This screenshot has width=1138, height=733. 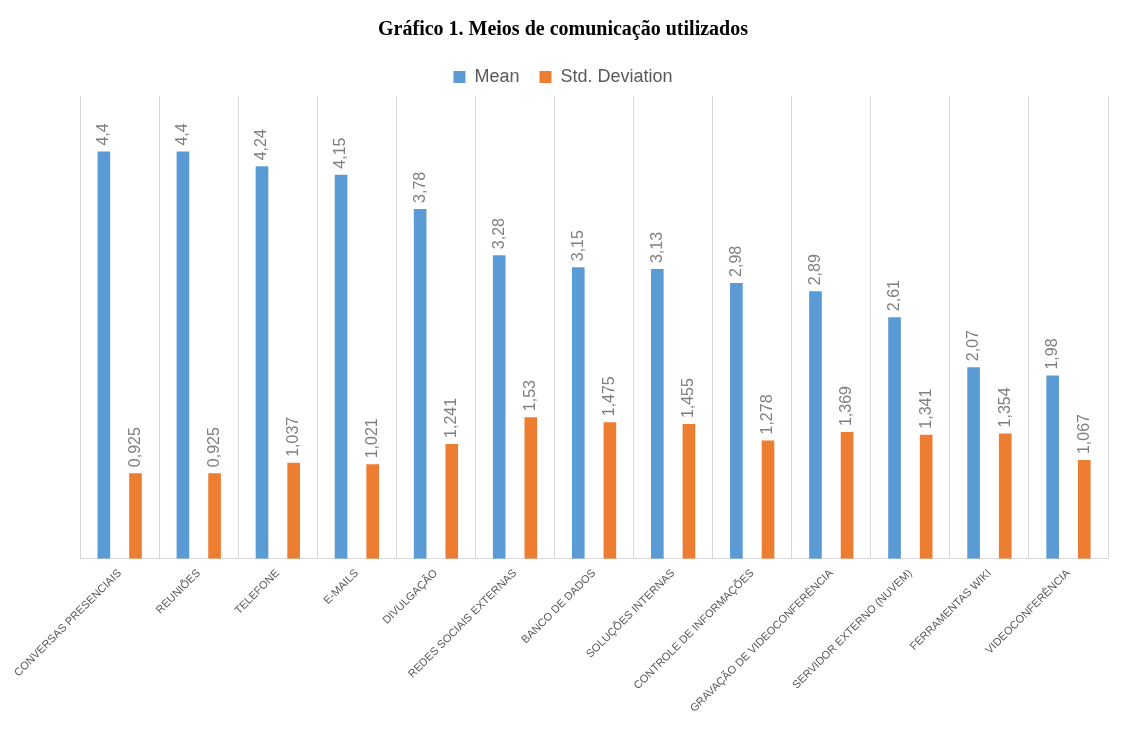 I want to click on legend-label: Mean, so click(x=497, y=75).